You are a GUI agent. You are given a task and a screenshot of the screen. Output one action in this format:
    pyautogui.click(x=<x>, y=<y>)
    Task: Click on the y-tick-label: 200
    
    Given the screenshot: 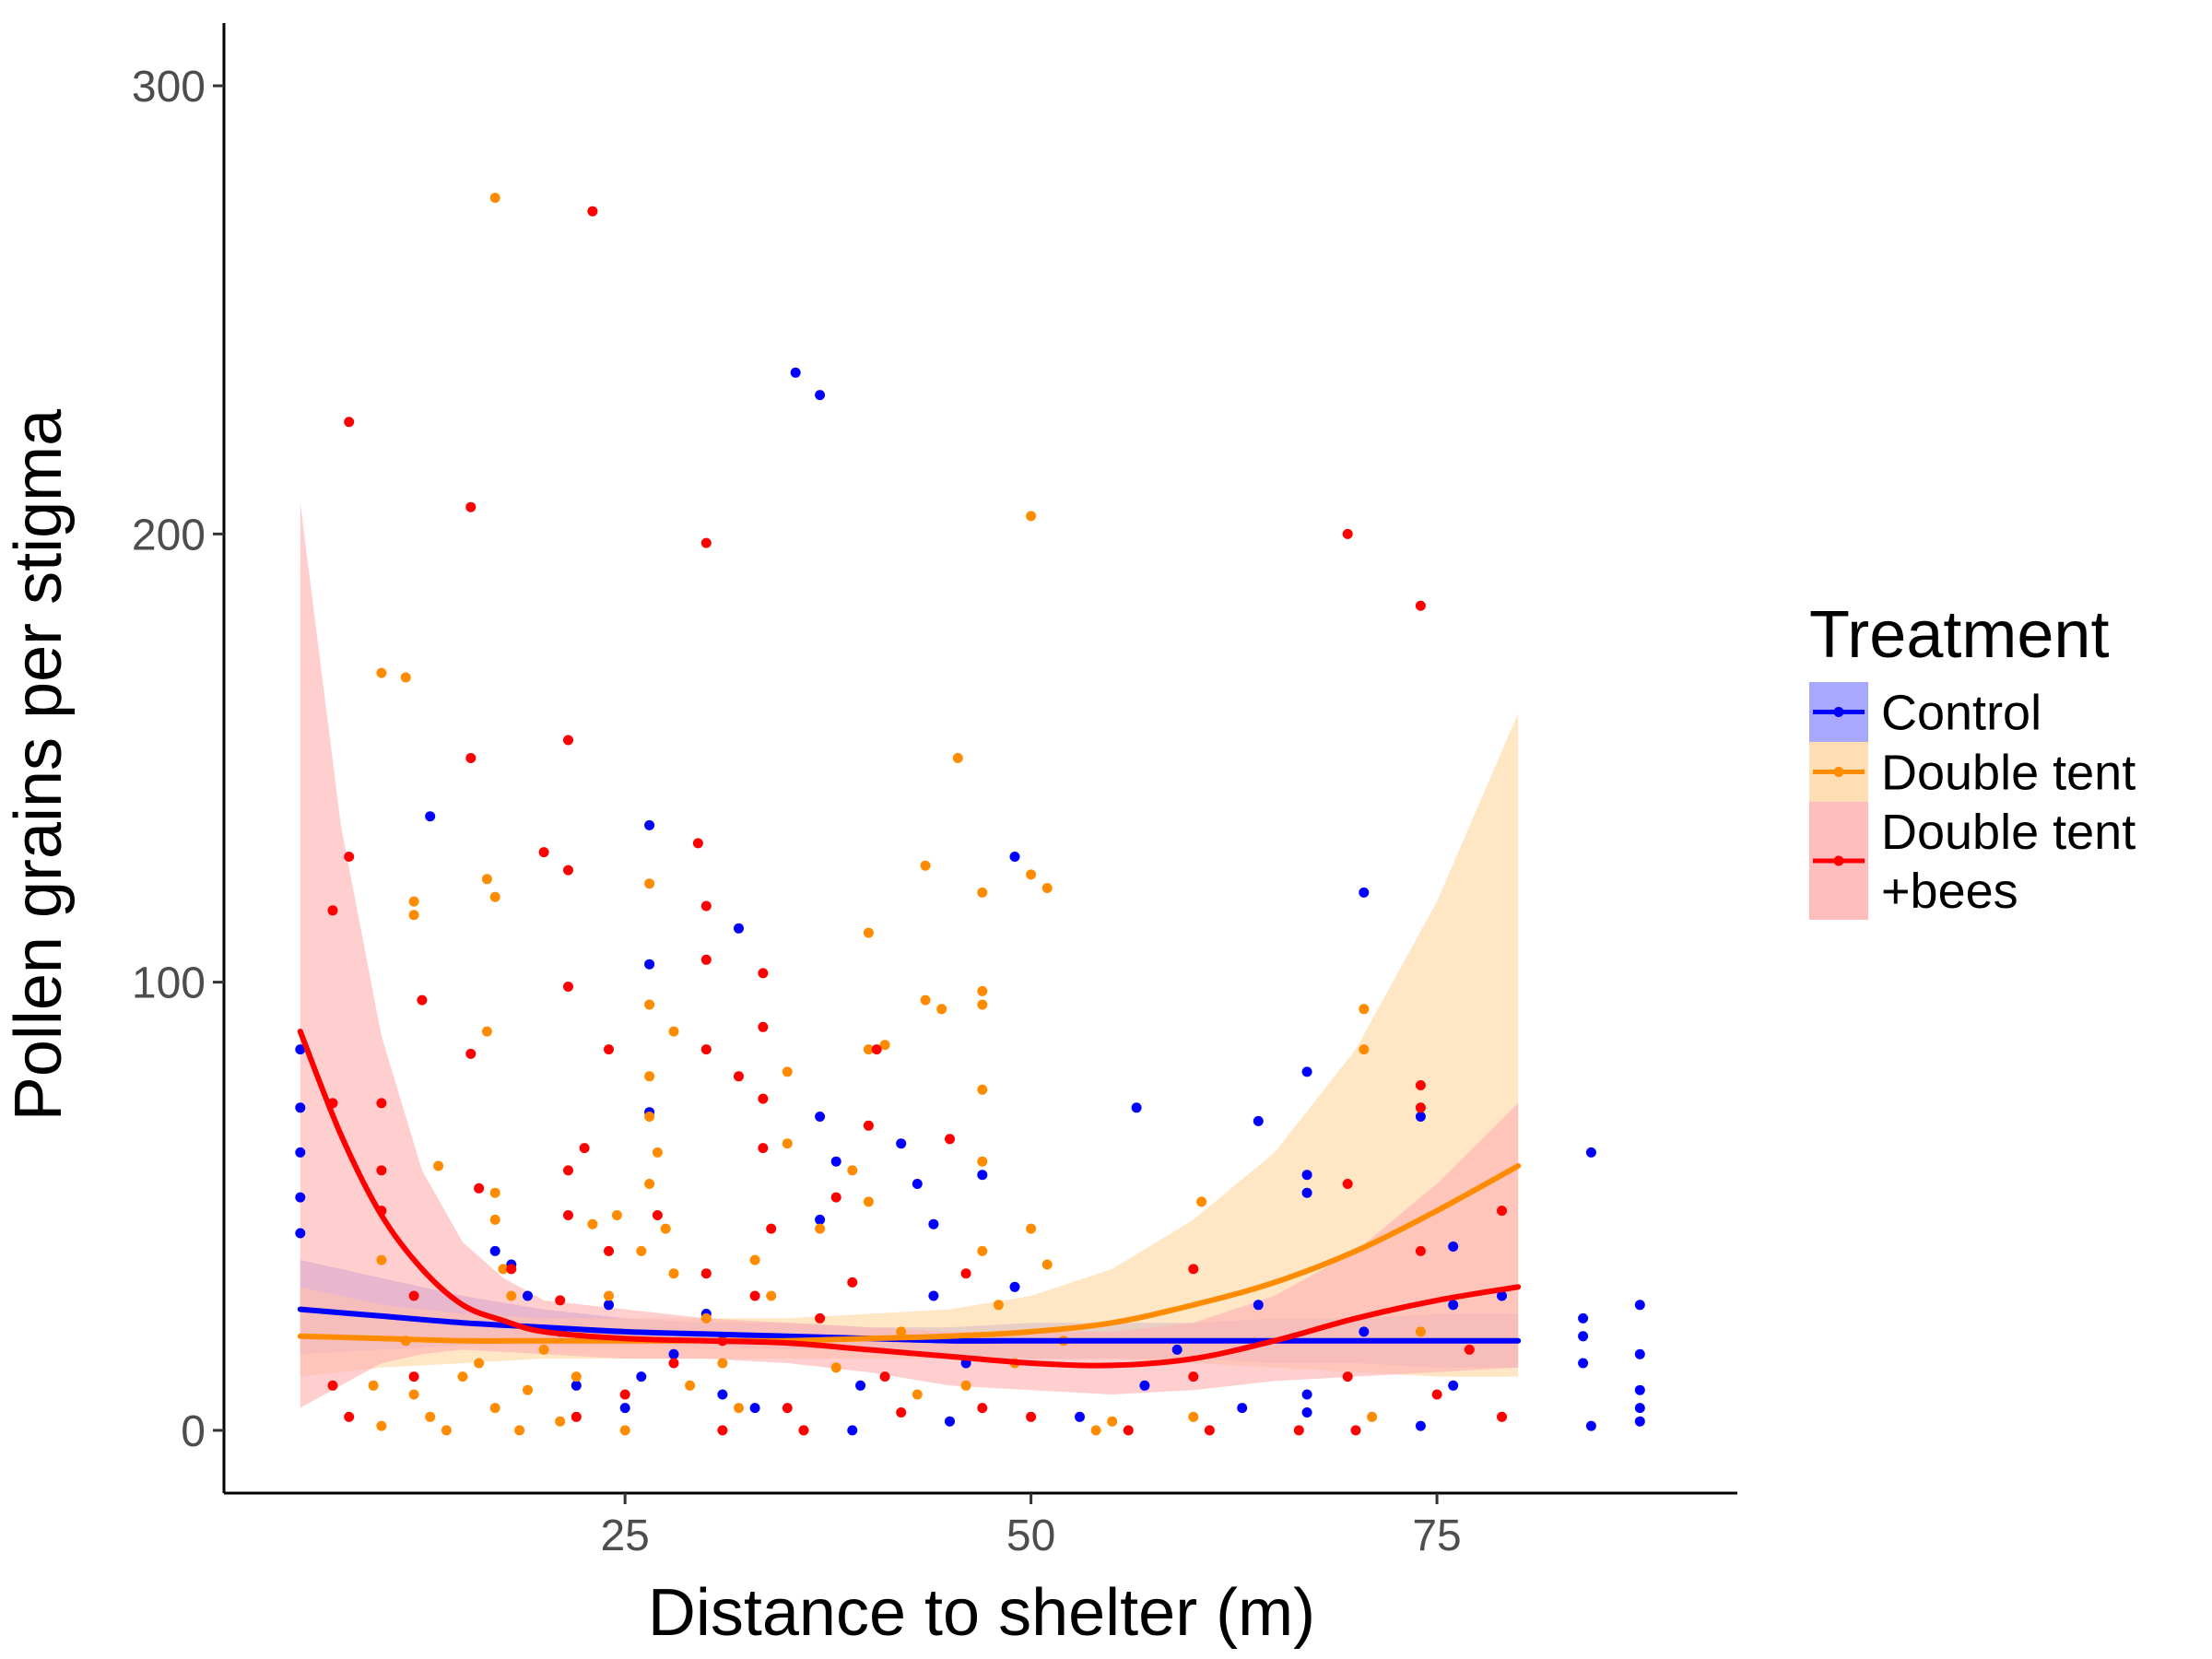 What is the action you would take?
    pyautogui.click(x=169, y=535)
    